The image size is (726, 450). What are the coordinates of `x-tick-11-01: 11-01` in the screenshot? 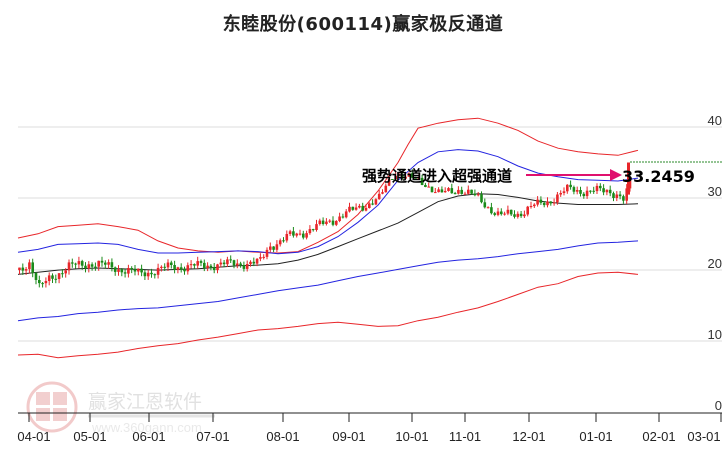 It's located at (465, 436).